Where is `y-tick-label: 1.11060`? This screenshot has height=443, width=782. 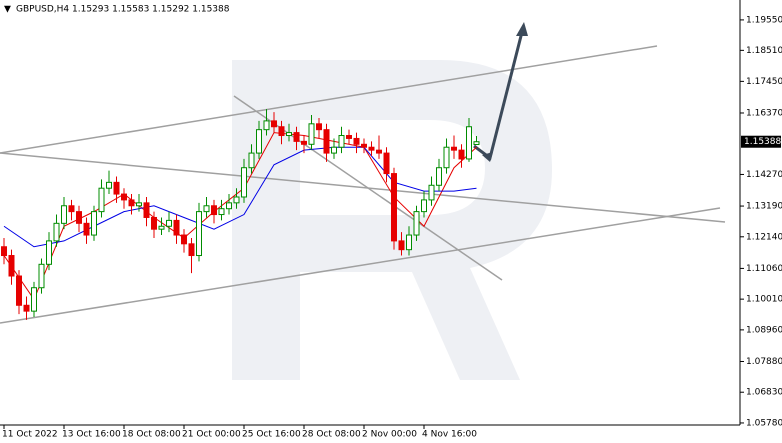
y-tick-label: 1.11060 is located at coordinates (764, 269).